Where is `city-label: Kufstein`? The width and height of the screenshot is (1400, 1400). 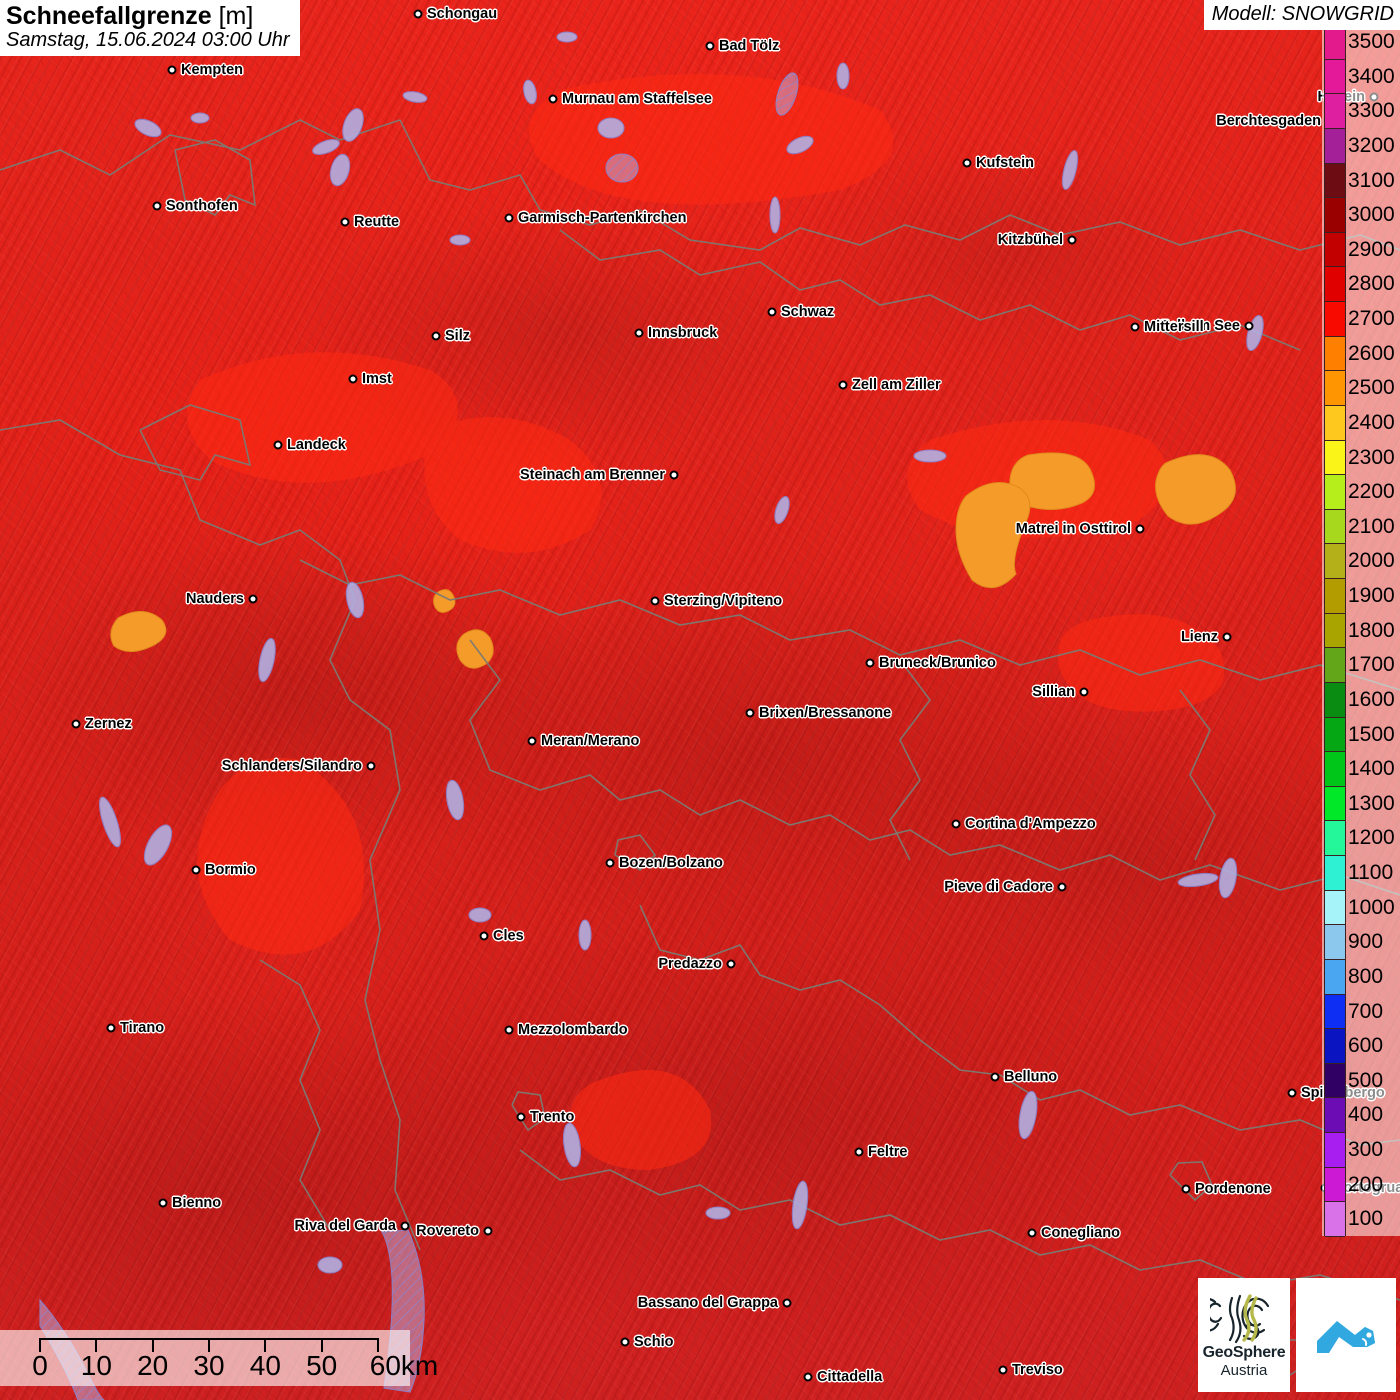
city-label: Kufstein is located at coordinates (1005, 163).